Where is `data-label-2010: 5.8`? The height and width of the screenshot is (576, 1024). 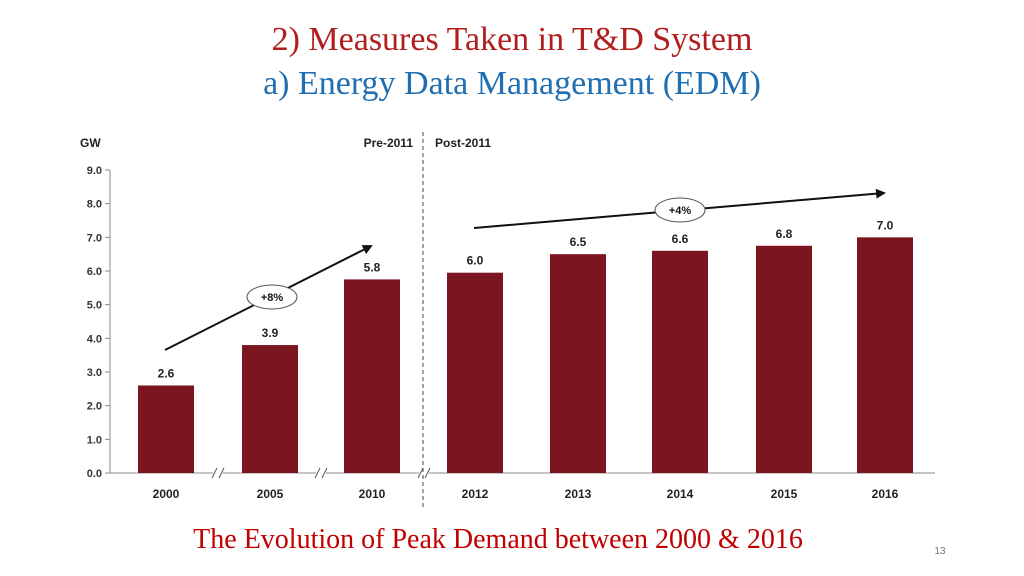 data-label-2010: 5.8 is located at coordinates (372, 267).